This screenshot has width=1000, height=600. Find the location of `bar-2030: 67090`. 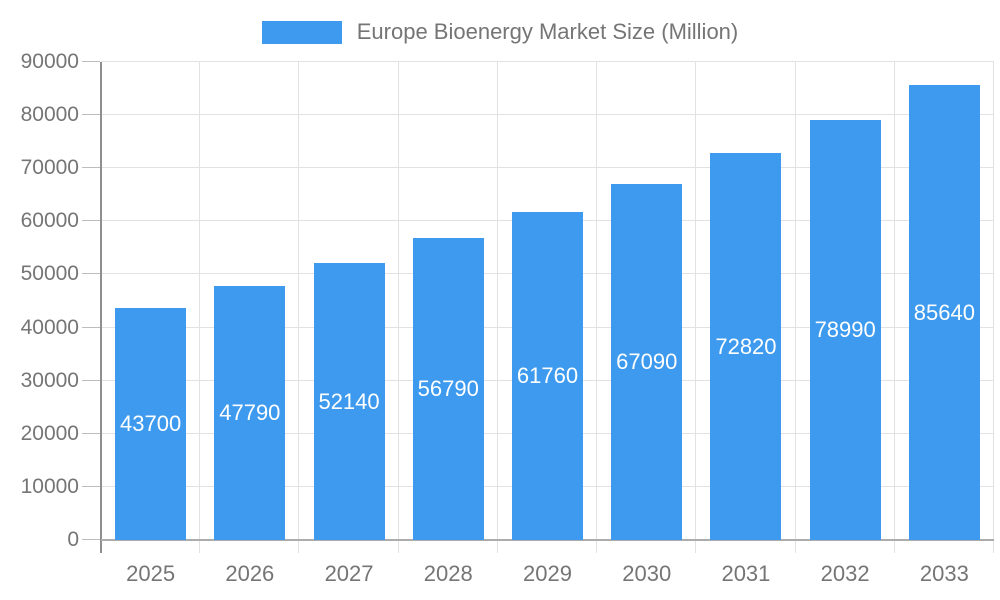

bar-2030: 67090 is located at coordinates (647, 361).